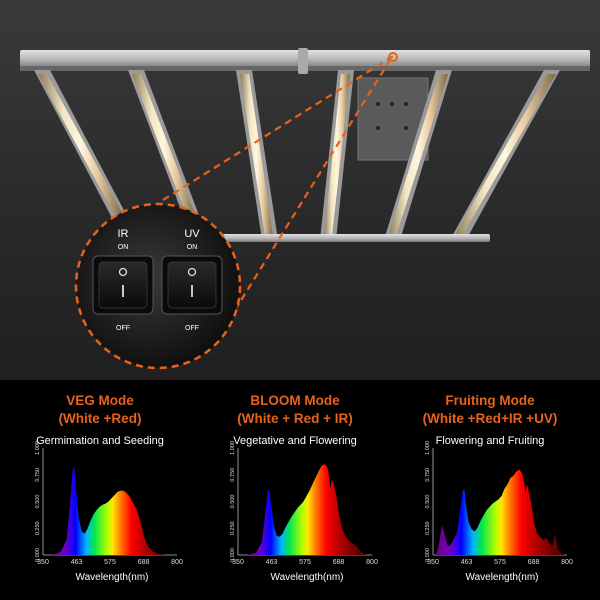 The width and height of the screenshot is (600, 600). Describe the element at coordinates (192, 280) in the screenshot. I see `uv-switch: UV ON OFF` at that location.